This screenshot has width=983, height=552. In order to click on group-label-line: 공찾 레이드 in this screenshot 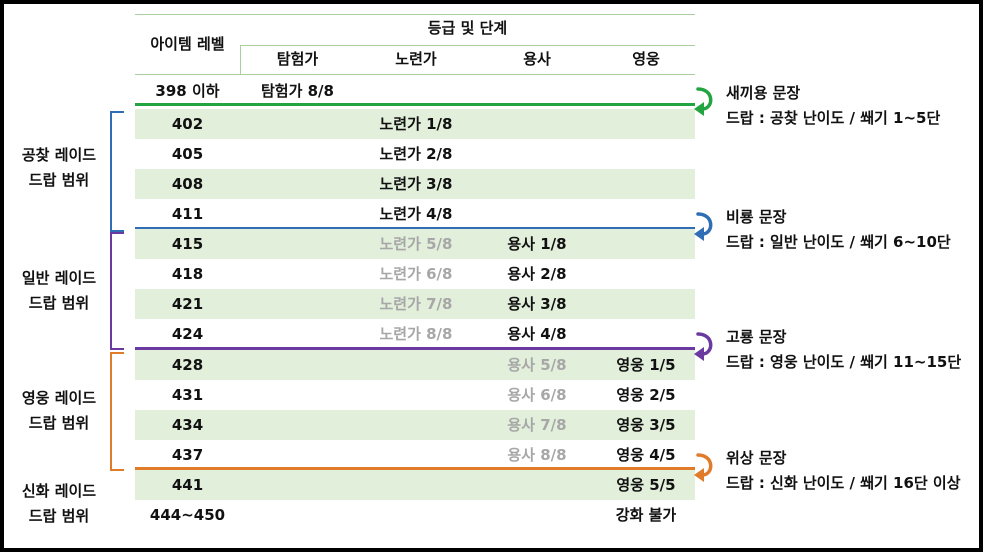, I will do `click(59, 155)`.